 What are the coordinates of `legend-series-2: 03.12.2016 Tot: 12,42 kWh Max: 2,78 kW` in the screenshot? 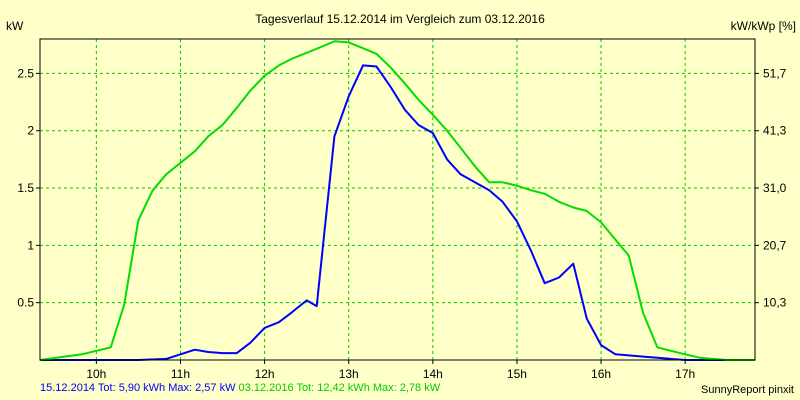 It's located at (339, 388).